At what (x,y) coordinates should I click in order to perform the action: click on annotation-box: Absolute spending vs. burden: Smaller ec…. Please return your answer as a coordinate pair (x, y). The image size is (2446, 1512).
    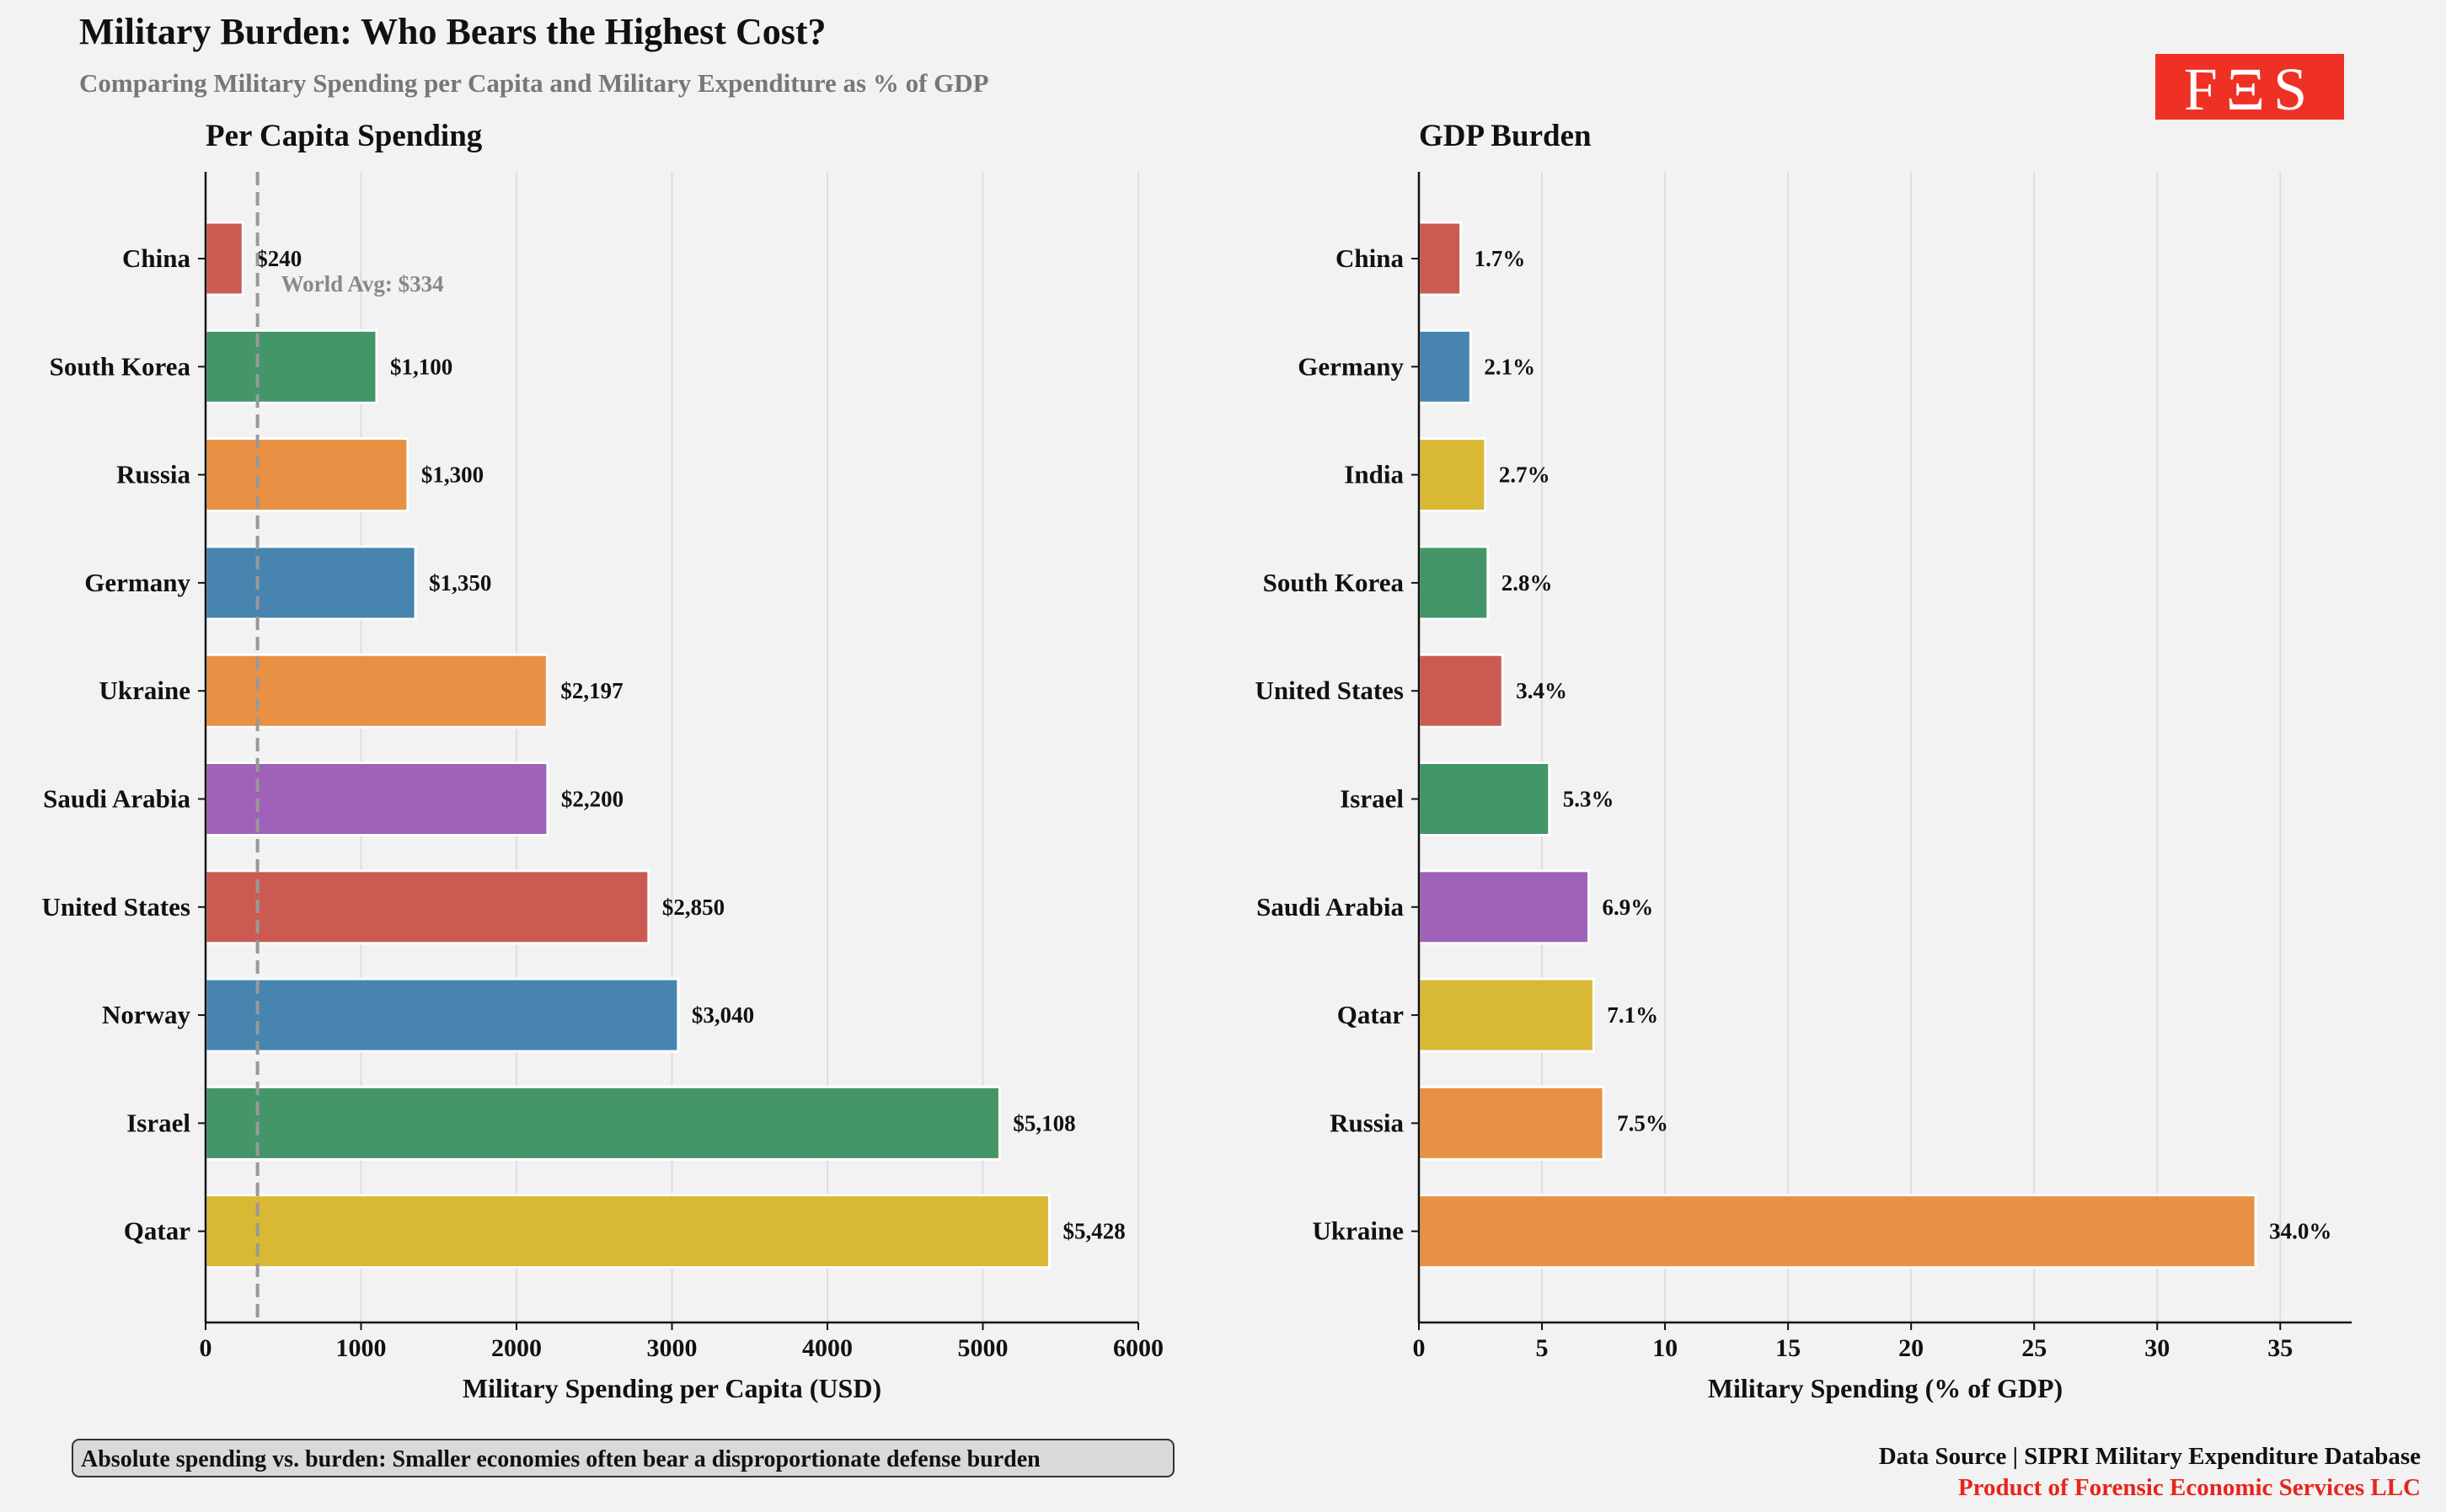
    Looking at the image, I should click on (623, 1458).